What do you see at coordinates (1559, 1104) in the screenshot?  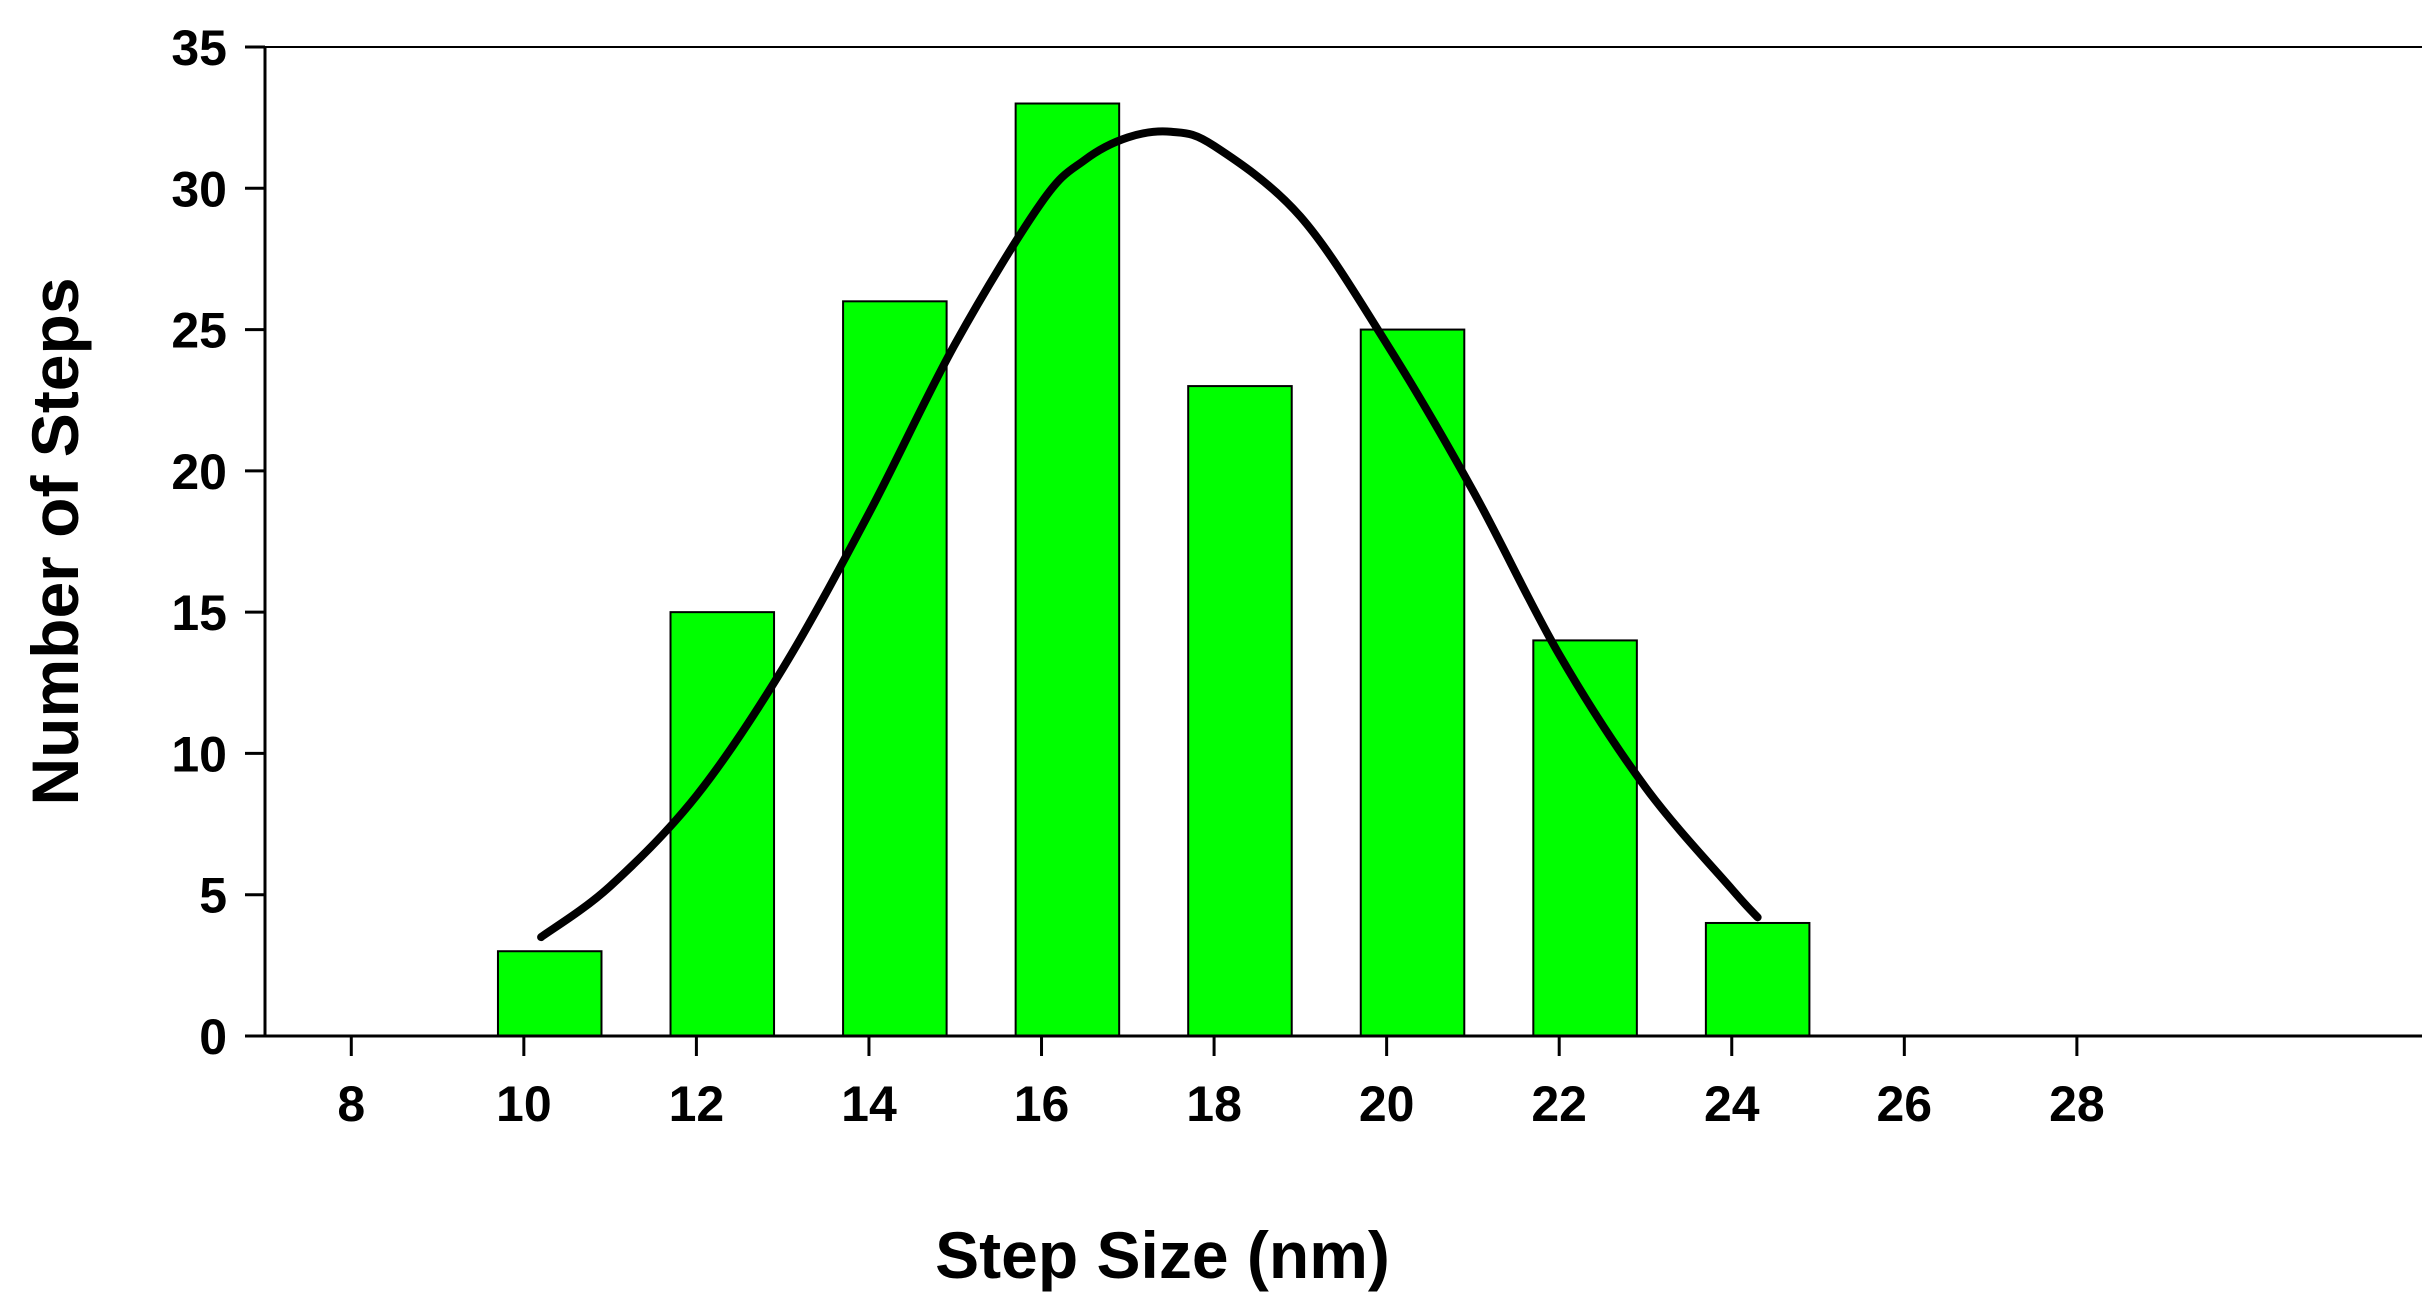 I see `x-tick-label: 22` at bounding box center [1559, 1104].